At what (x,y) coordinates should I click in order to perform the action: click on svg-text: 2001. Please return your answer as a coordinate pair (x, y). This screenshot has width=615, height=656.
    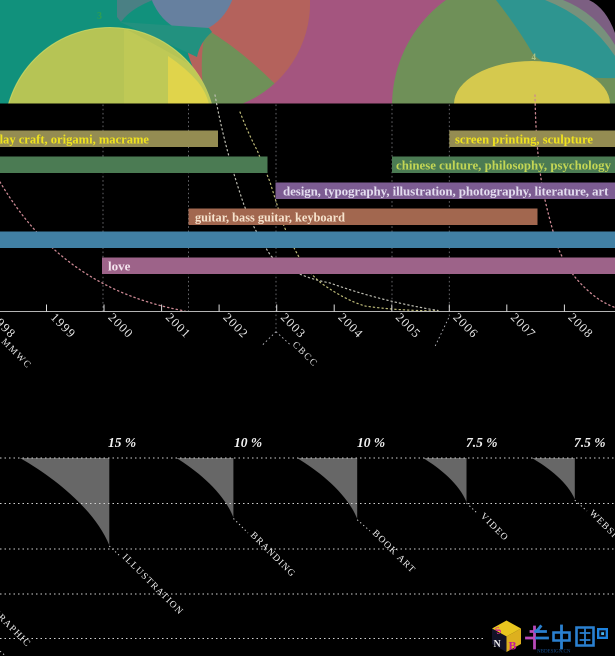
    Looking at the image, I should click on (178, 325).